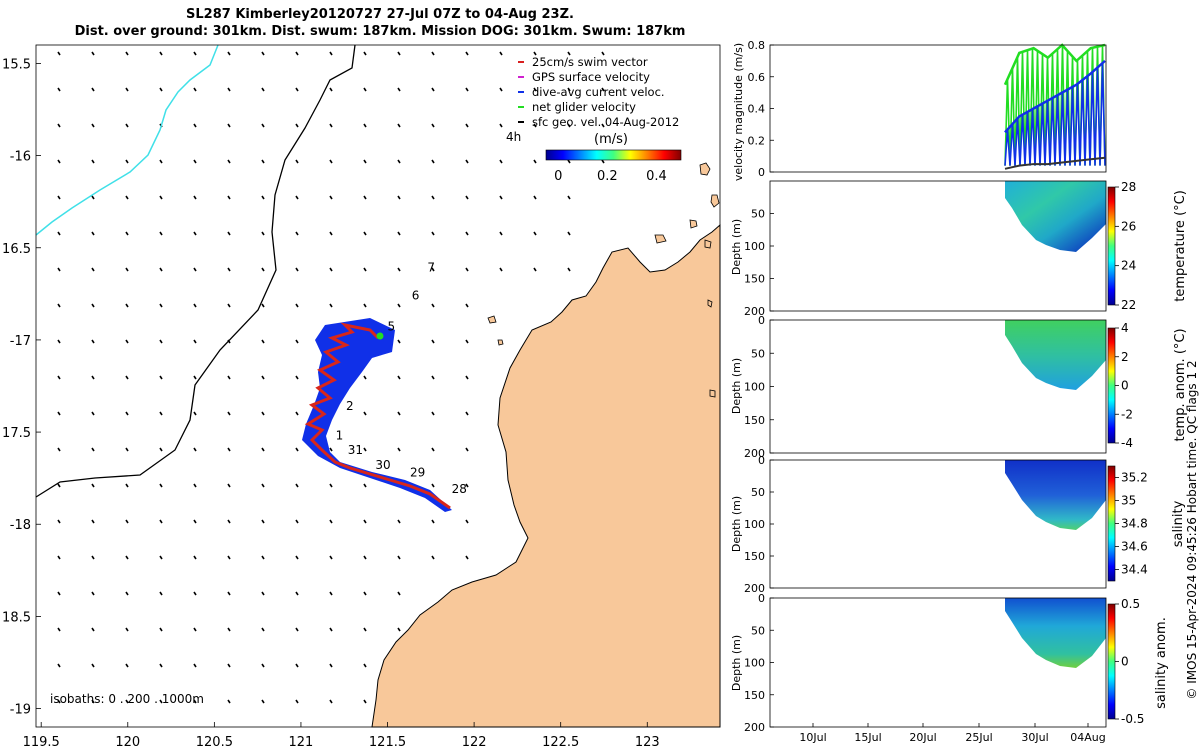 The width and height of the screenshot is (1200, 750). Describe the element at coordinates (959, 386) in the screenshot. I see `temp-anomaly-panel: Depth (m) temp. anom. (°C)` at that location.